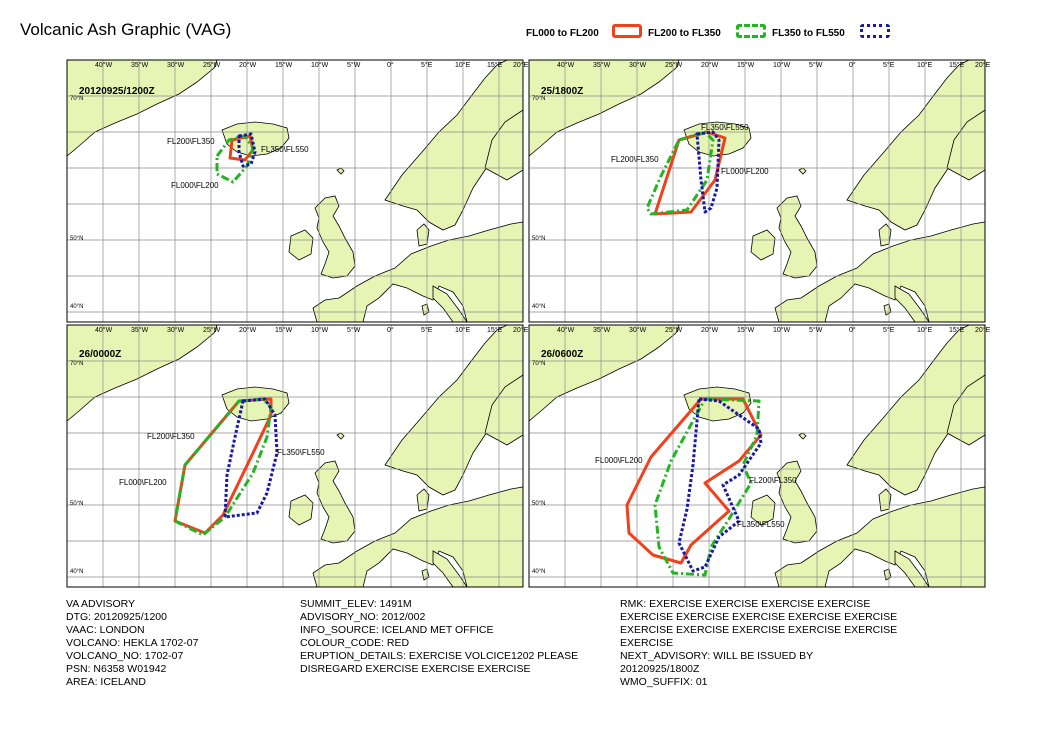 Image resolution: width=1052 pixels, height=744 pixels. Describe the element at coordinates (808, 33) in the screenshot. I see `legend-label-fl350-fl550: FL350 to FL550` at that location.